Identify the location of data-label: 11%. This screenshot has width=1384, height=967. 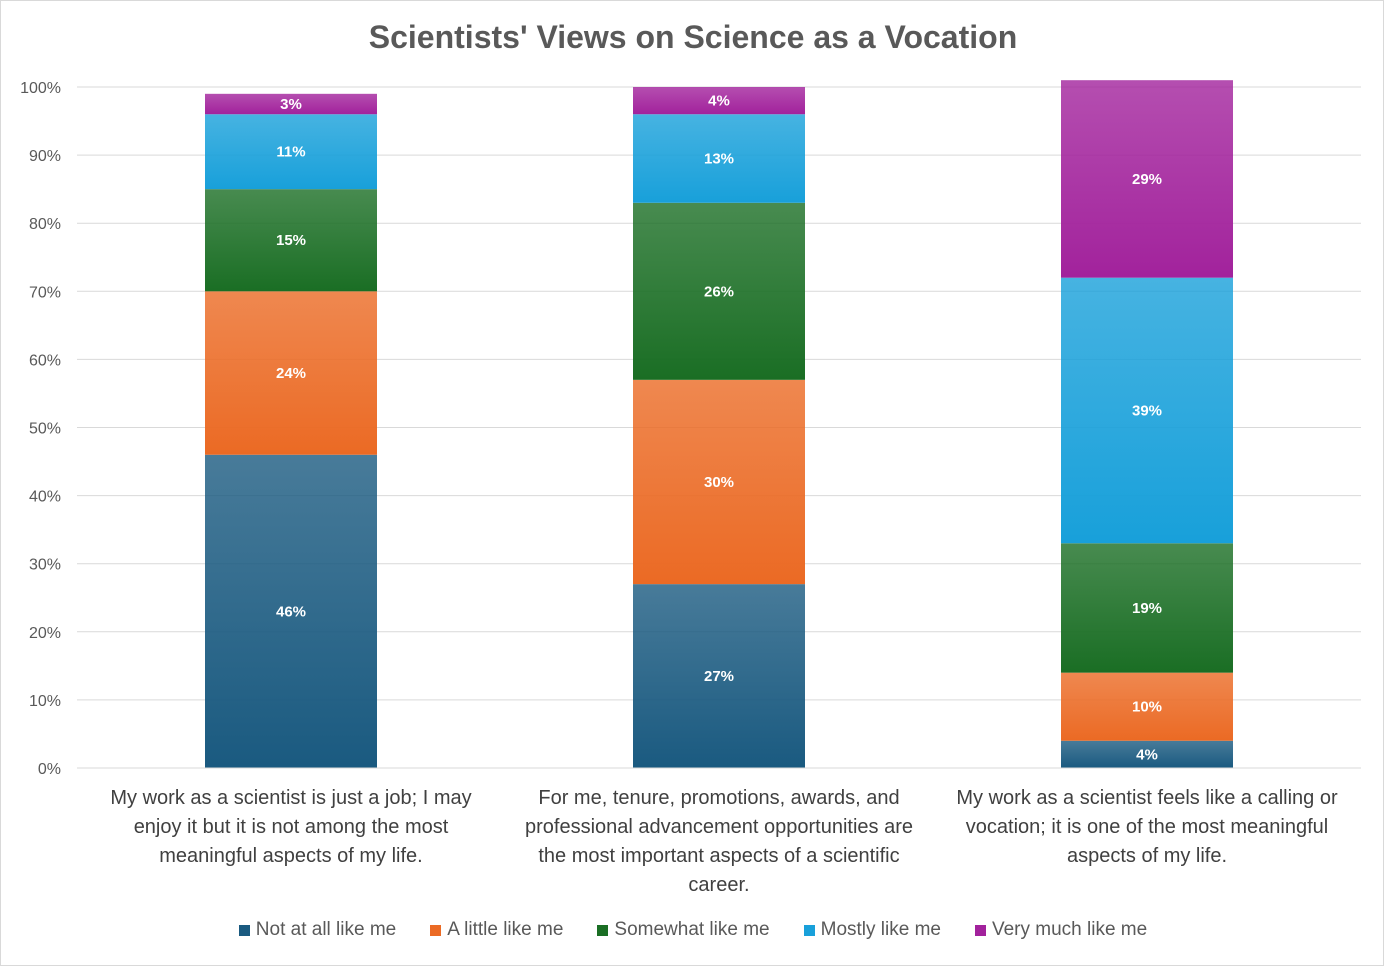
(290, 152).